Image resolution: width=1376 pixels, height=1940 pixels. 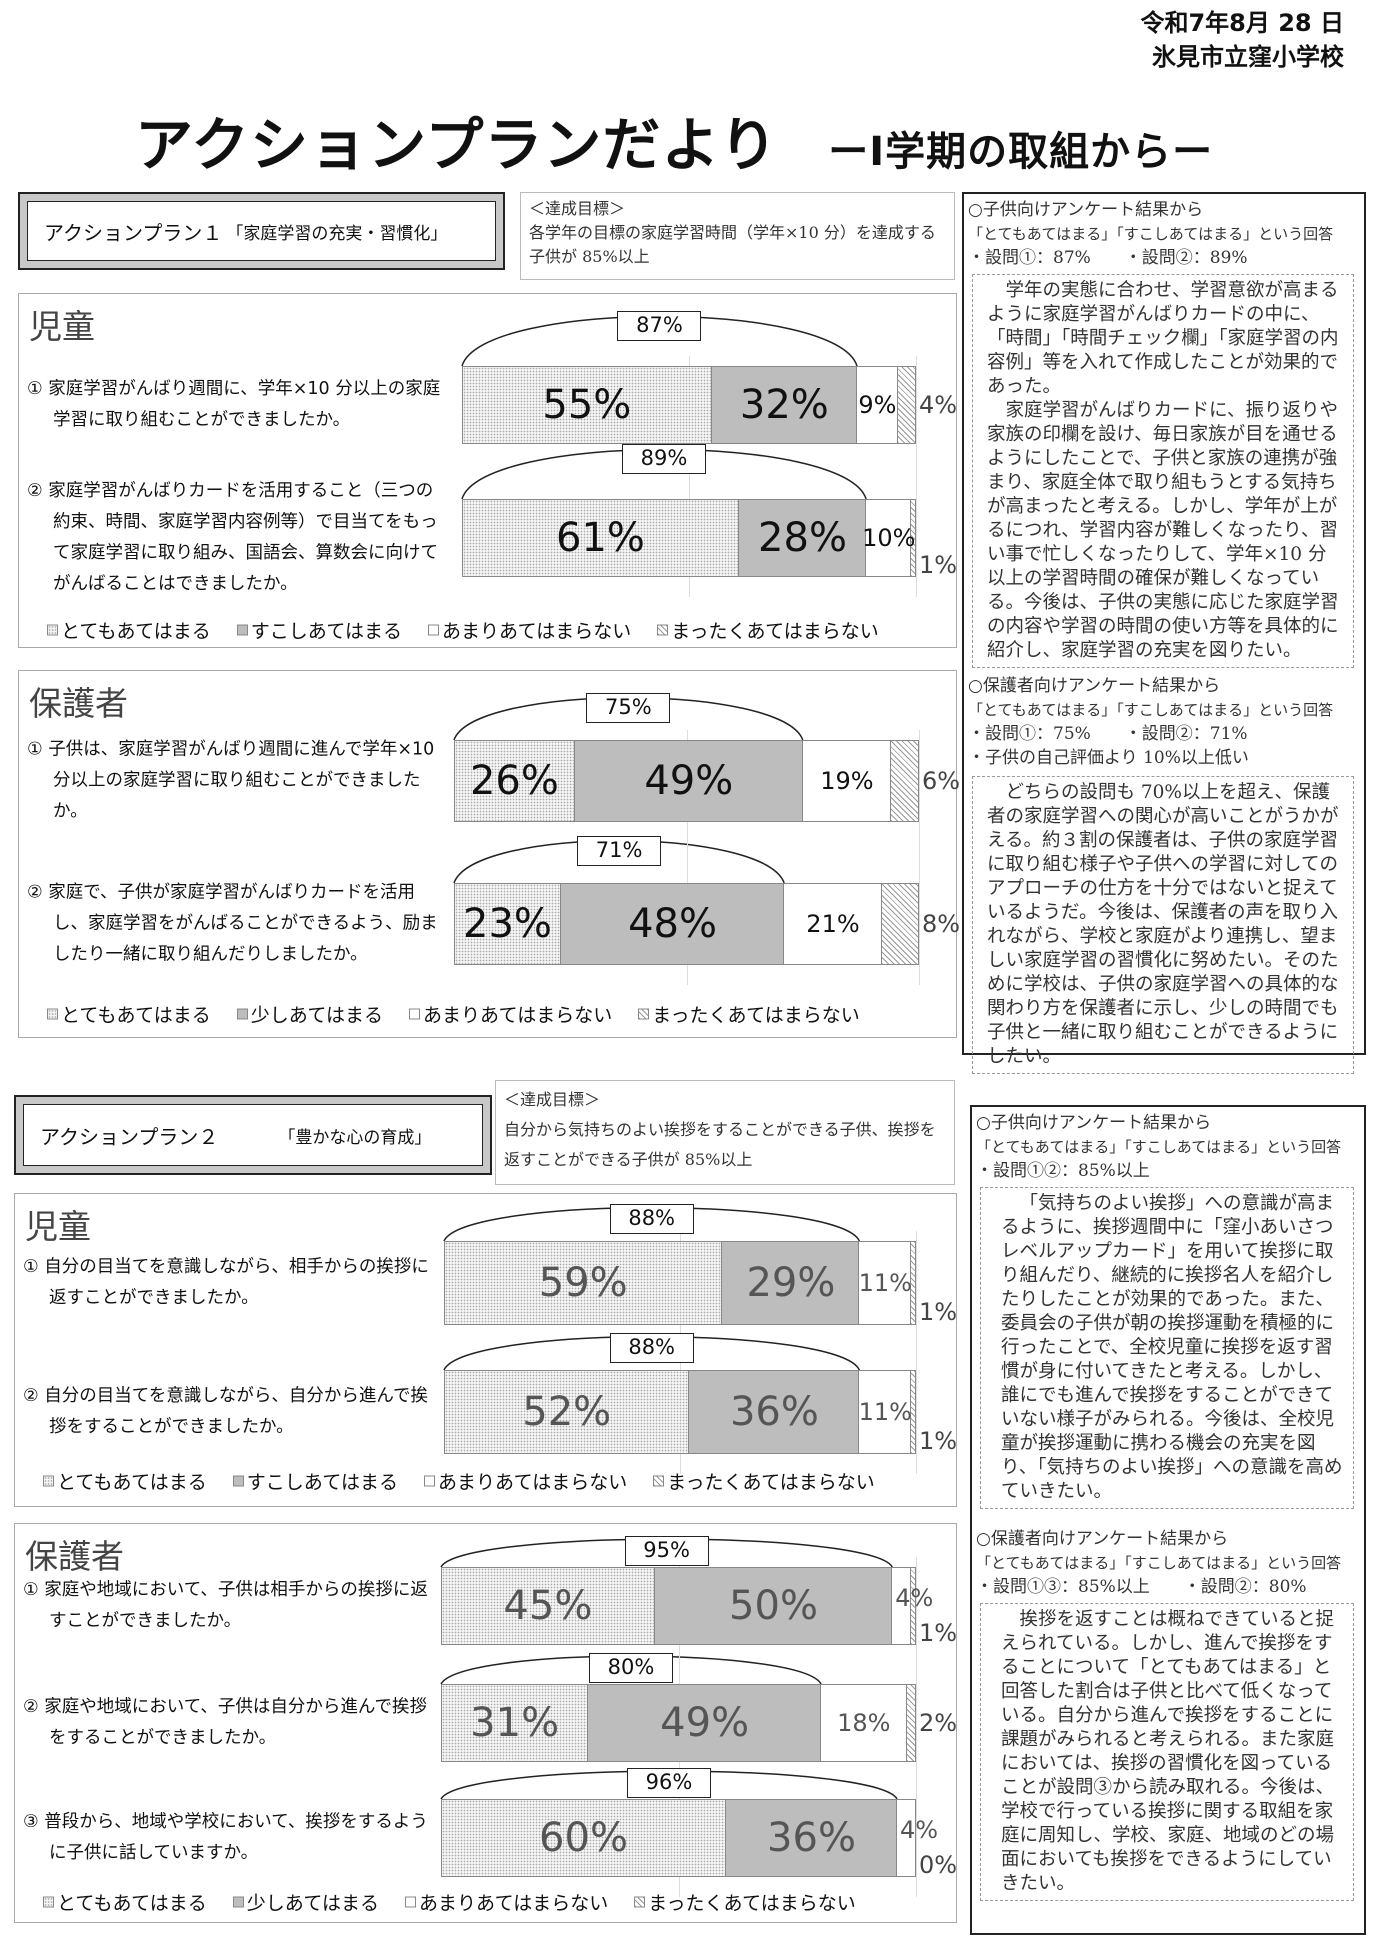 What do you see at coordinates (672, 924) in the screenshot?
I see `segment-label: 48%` at bounding box center [672, 924].